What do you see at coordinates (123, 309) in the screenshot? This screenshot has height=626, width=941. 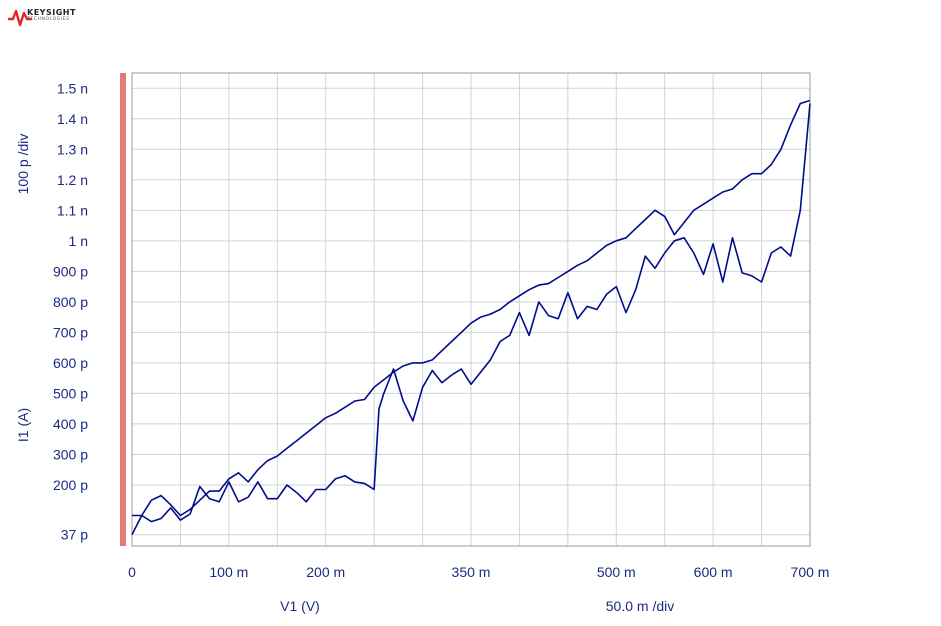 I see `left-marker-bar` at bounding box center [123, 309].